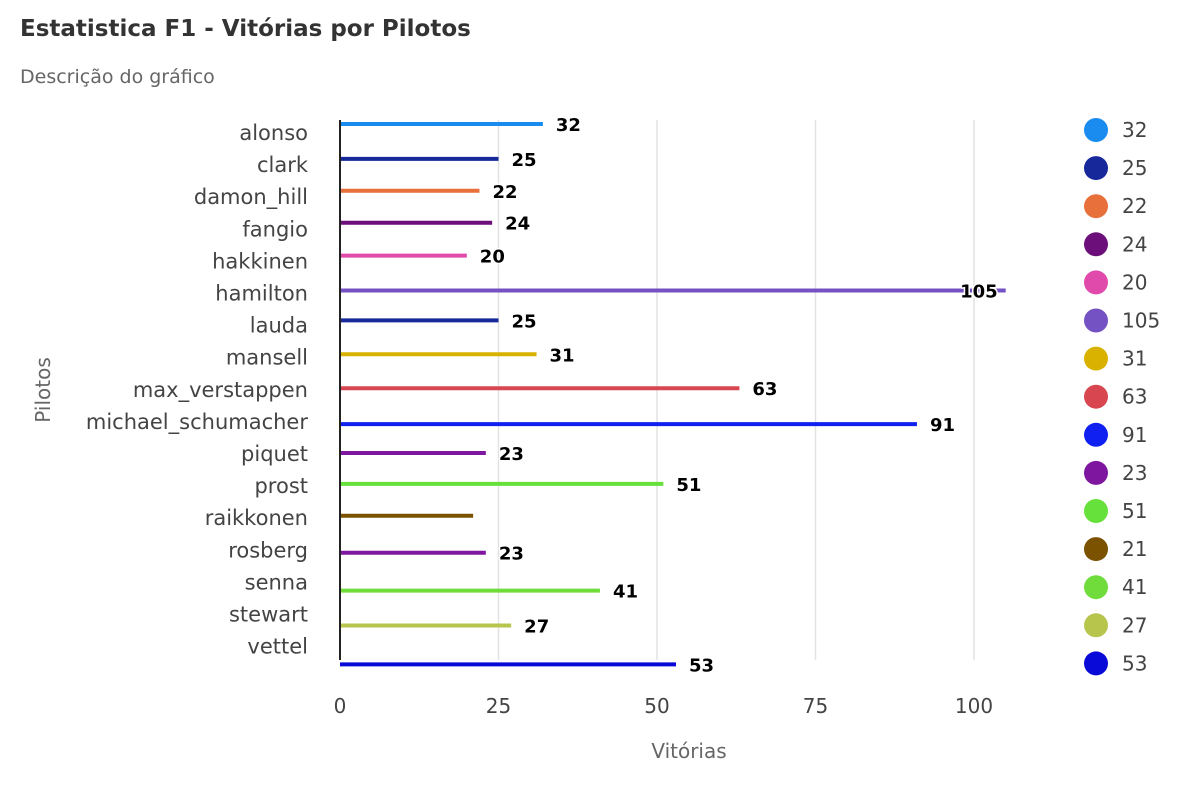  Describe the element at coordinates (283, 165) in the screenshot. I see `category-label: clark` at that location.